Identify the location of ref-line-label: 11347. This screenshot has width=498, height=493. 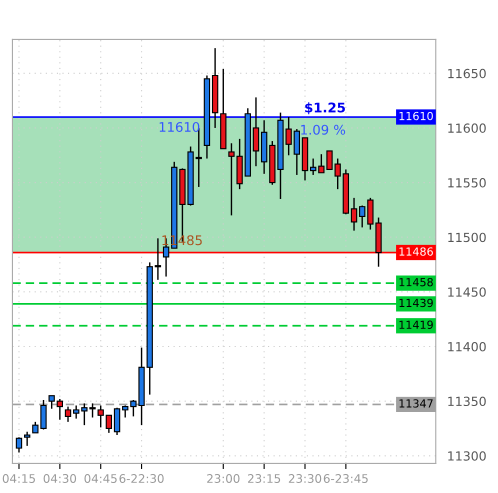
(416, 403).